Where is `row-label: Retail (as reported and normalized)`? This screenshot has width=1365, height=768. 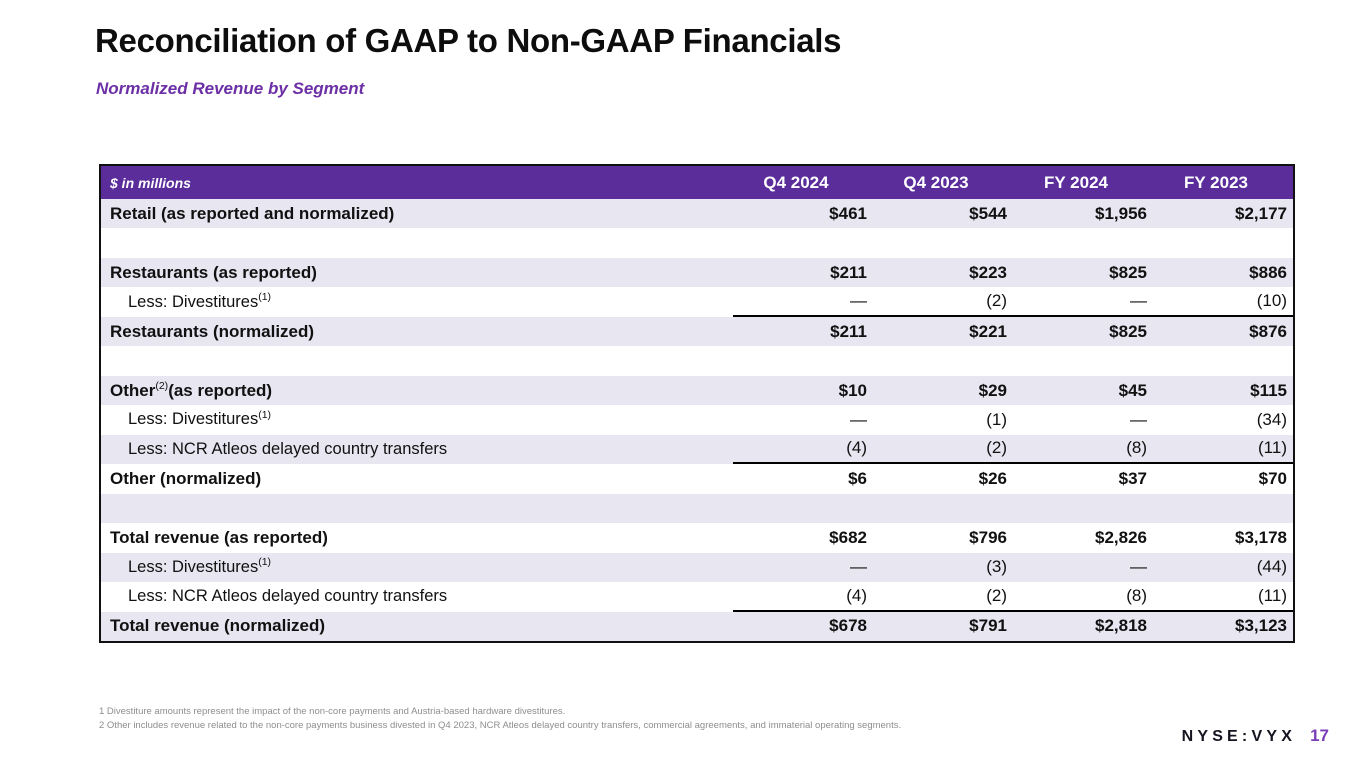
row-label: Retail (as reported and normalized) is located at coordinates (252, 213).